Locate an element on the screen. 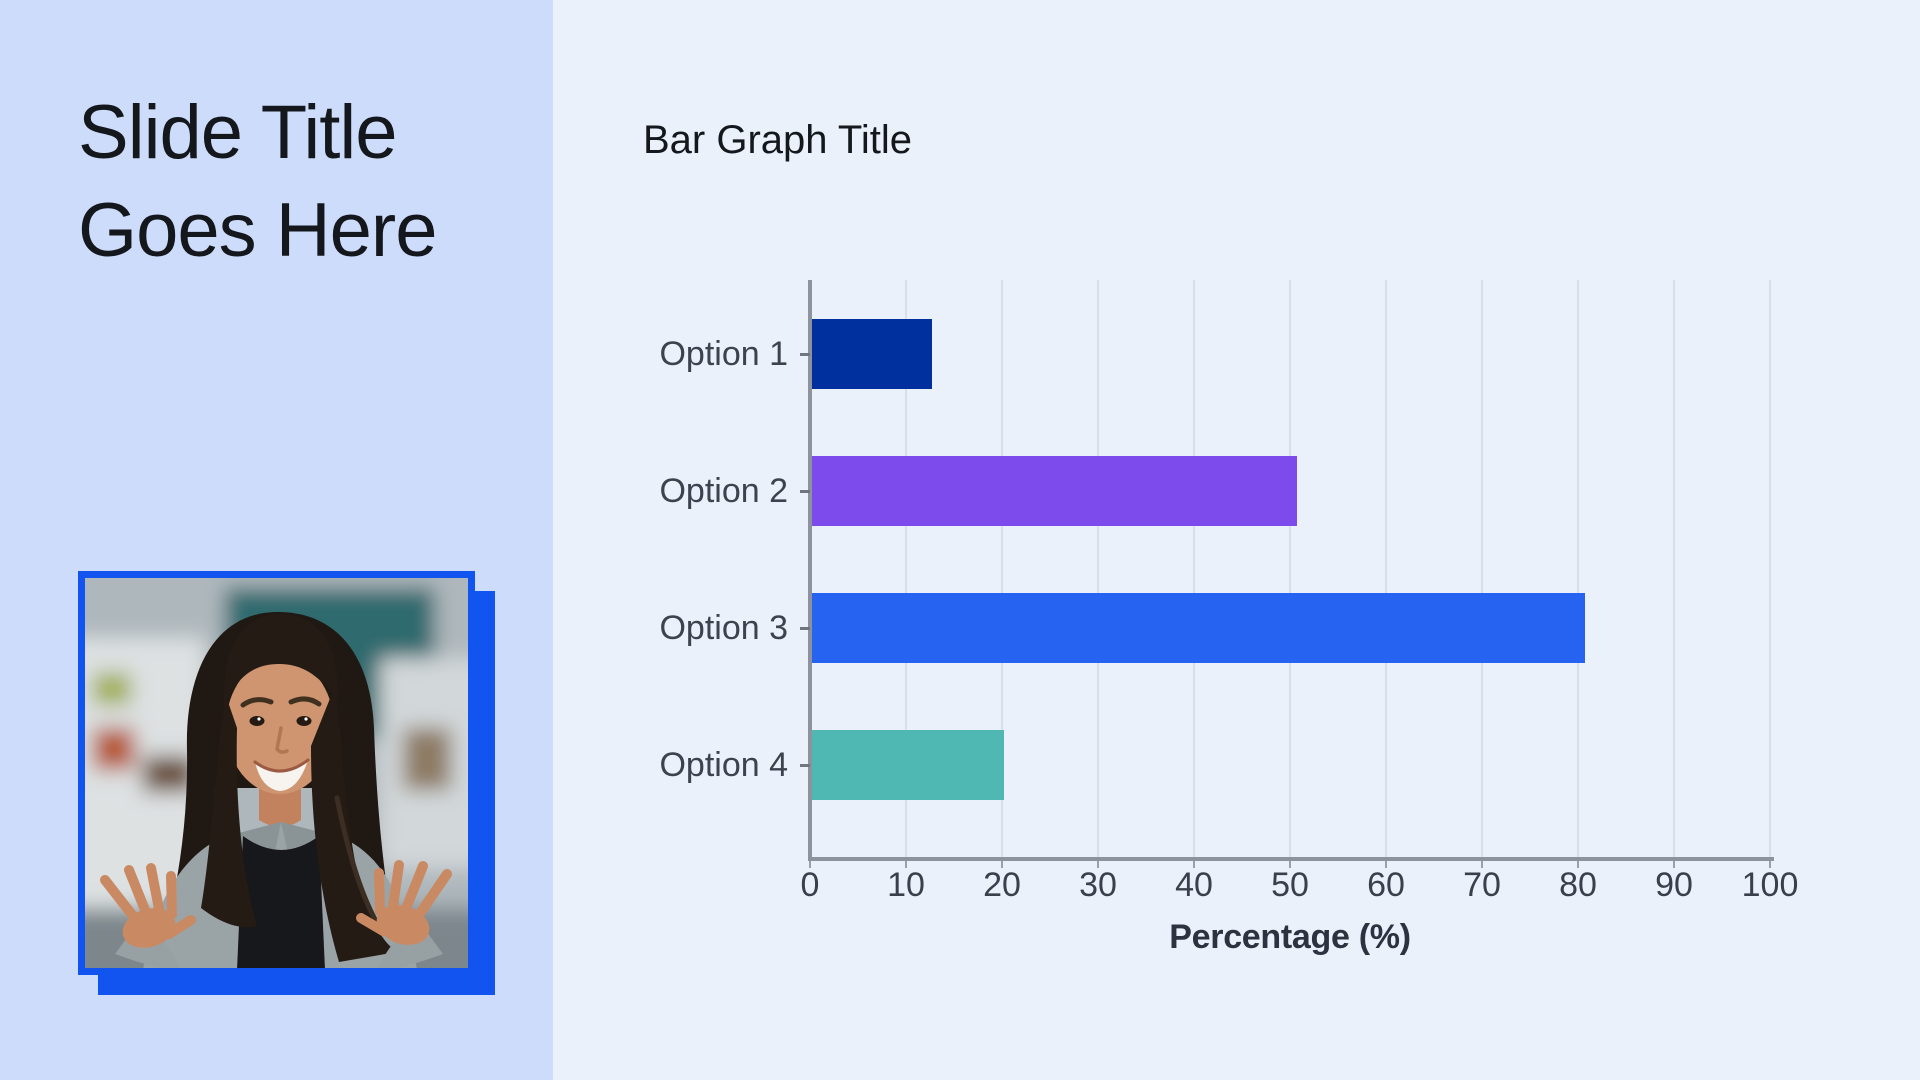 The height and width of the screenshot is (1080, 1920). x-tick-label: 70 is located at coordinates (1482, 885).